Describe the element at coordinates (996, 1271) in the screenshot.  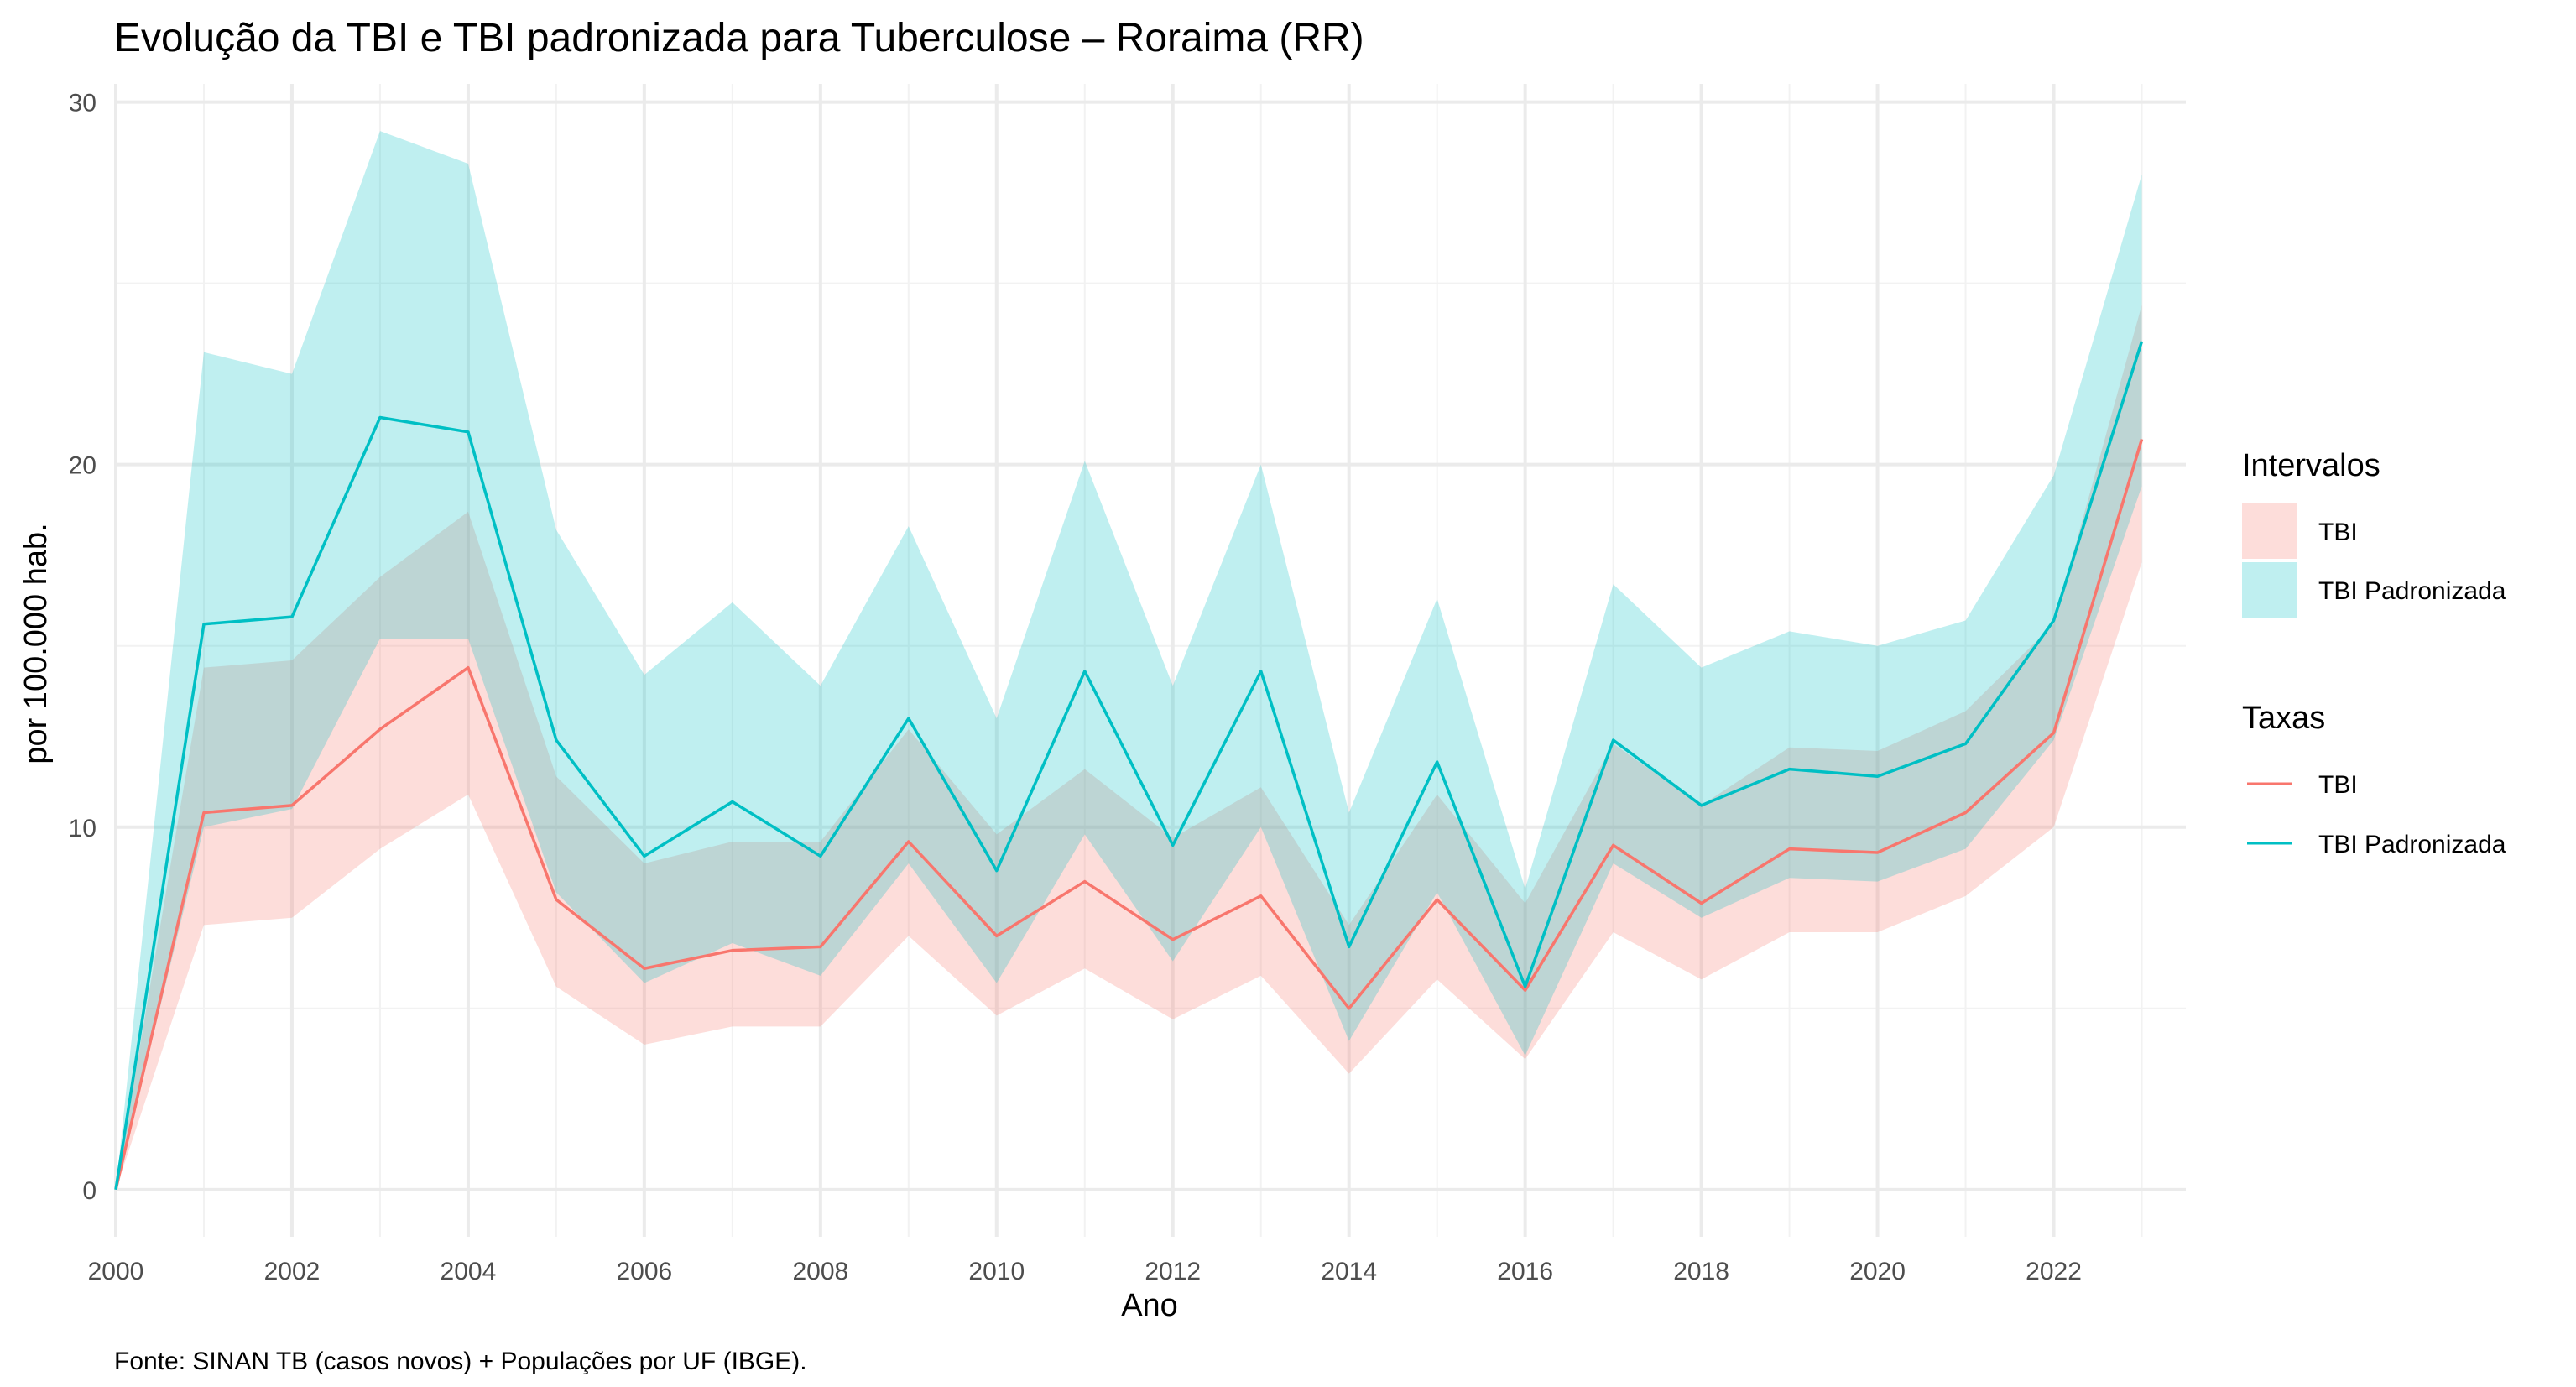
I see `x-tick-label: 2010` at that location.